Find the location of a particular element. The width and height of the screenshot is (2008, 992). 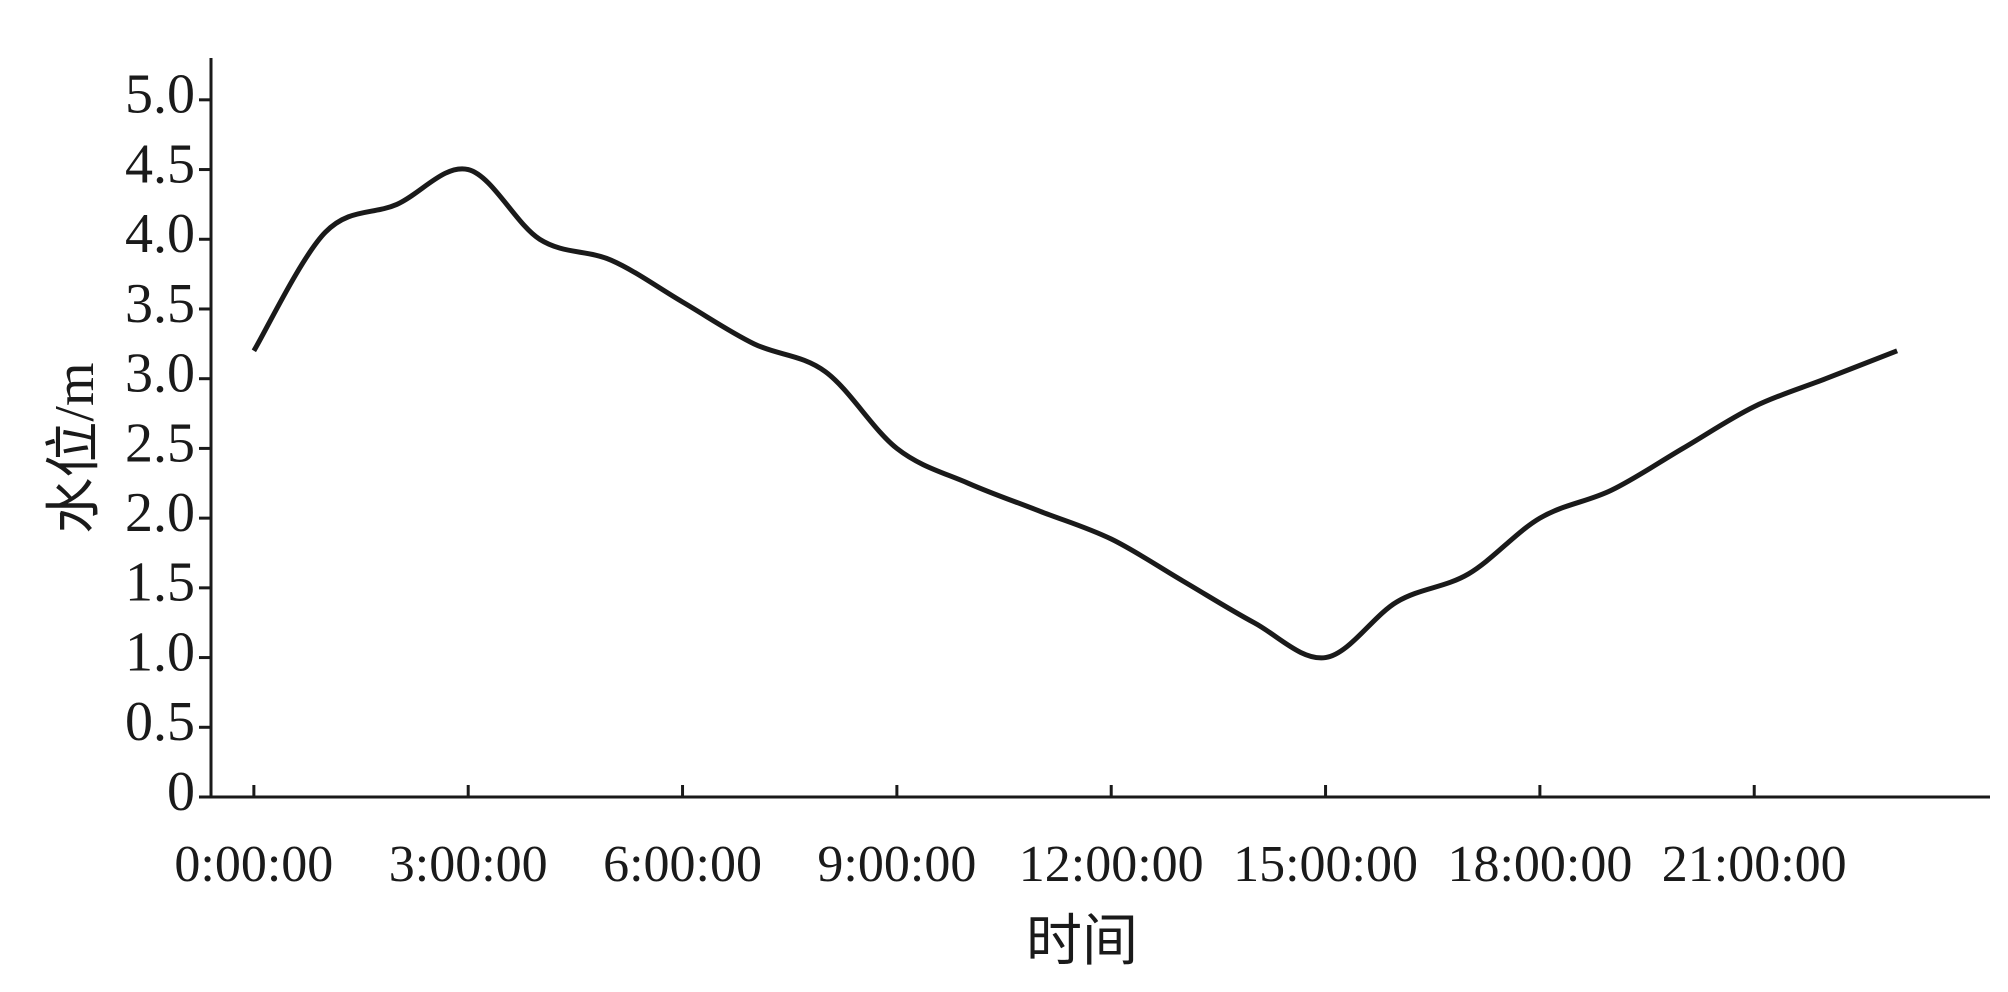

x-tick-label: 12:00:00 is located at coordinates (1111, 864).